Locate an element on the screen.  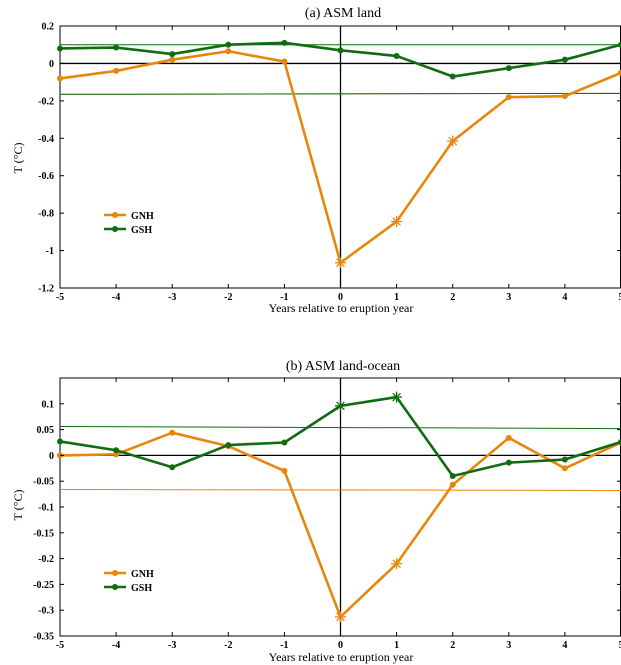
panel-b-xtick-label: -3 is located at coordinates (172, 645).